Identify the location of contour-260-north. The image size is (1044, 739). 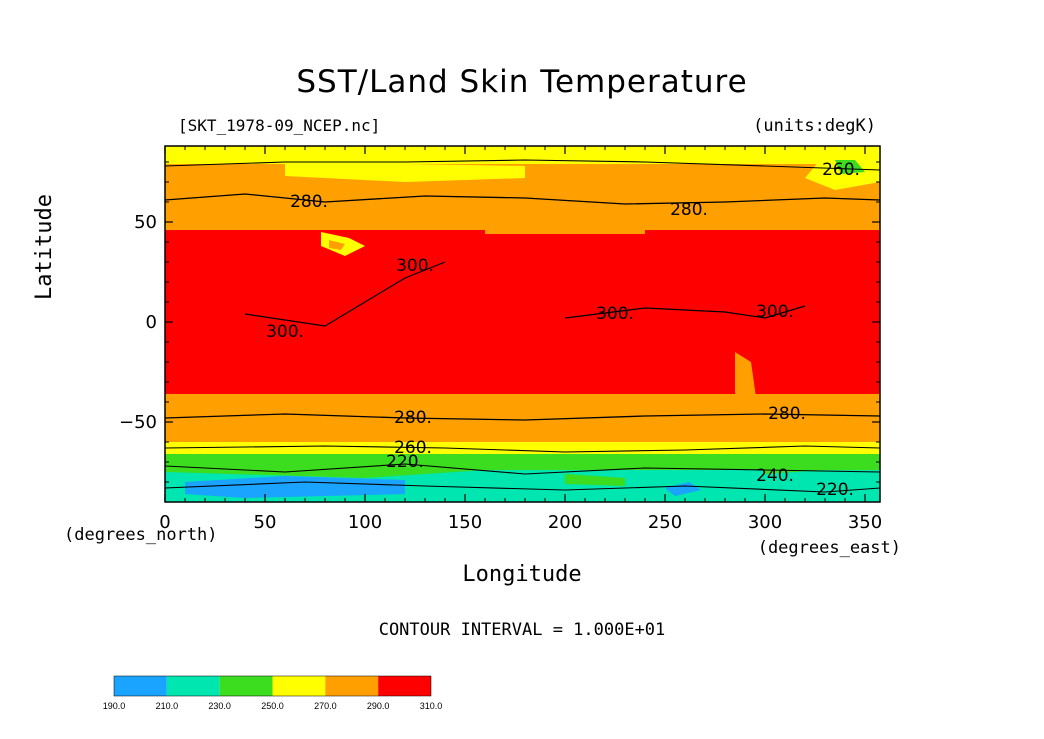
(522, 165).